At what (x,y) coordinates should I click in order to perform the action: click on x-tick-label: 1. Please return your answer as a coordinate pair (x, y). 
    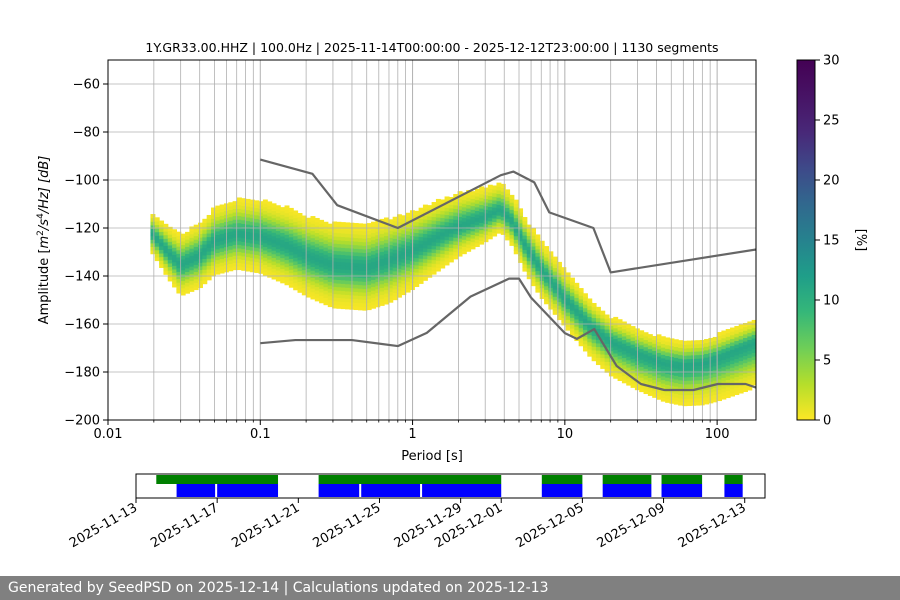
    Looking at the image, I should click on (412, 434).